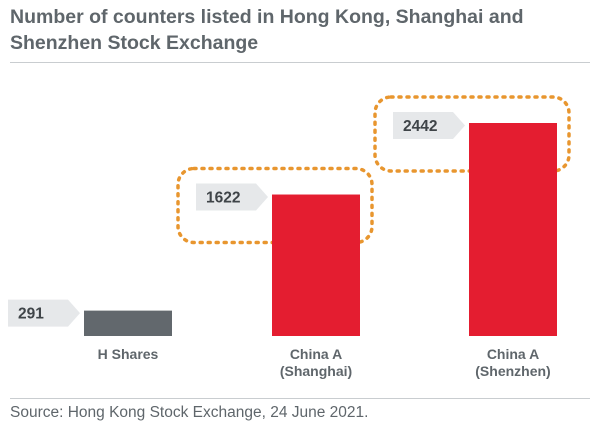 This screenshot has width=600, height=434. I want to click on category-label-0-0: H Shares, so click(128, 354).